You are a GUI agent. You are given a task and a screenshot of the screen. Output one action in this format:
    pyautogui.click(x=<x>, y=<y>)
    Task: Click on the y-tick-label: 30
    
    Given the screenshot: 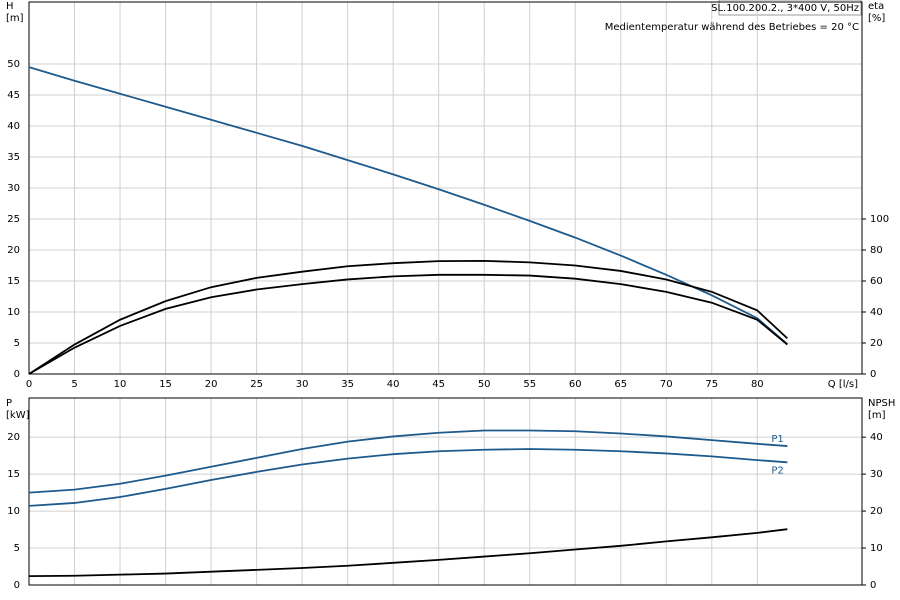 What is the action you would take?
    pyautogui.click(x=13, y=188)
    